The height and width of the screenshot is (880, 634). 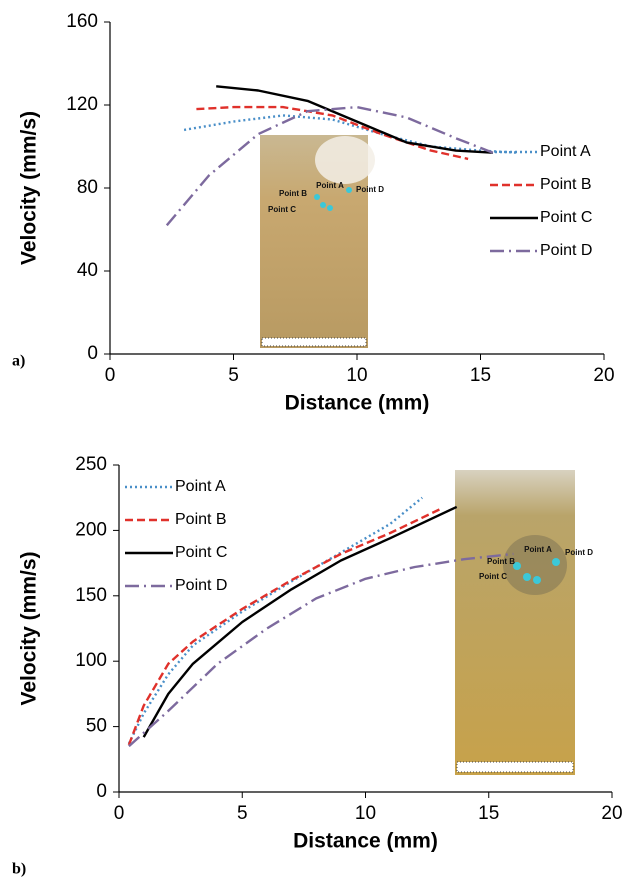 What do you see at coordinates (87, 270) in the screenshot?
I see `y-tick-label: 40` at bounding box center [87, 270].